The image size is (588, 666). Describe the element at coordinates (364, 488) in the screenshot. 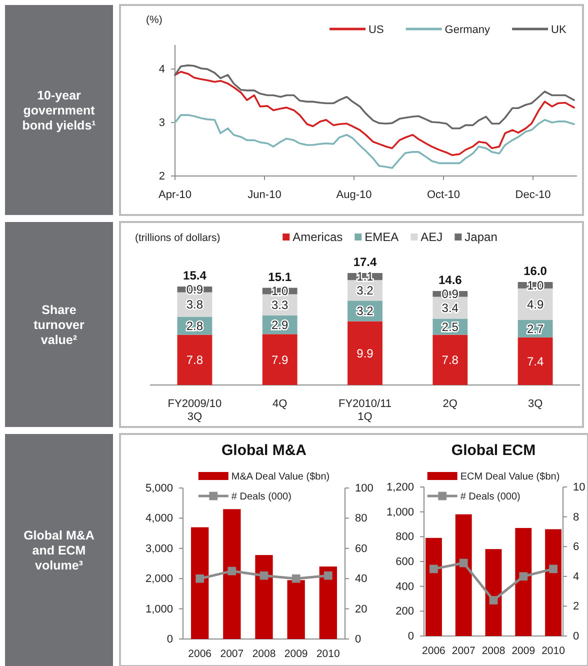

I see `y2-tick-label: 100` at that location.